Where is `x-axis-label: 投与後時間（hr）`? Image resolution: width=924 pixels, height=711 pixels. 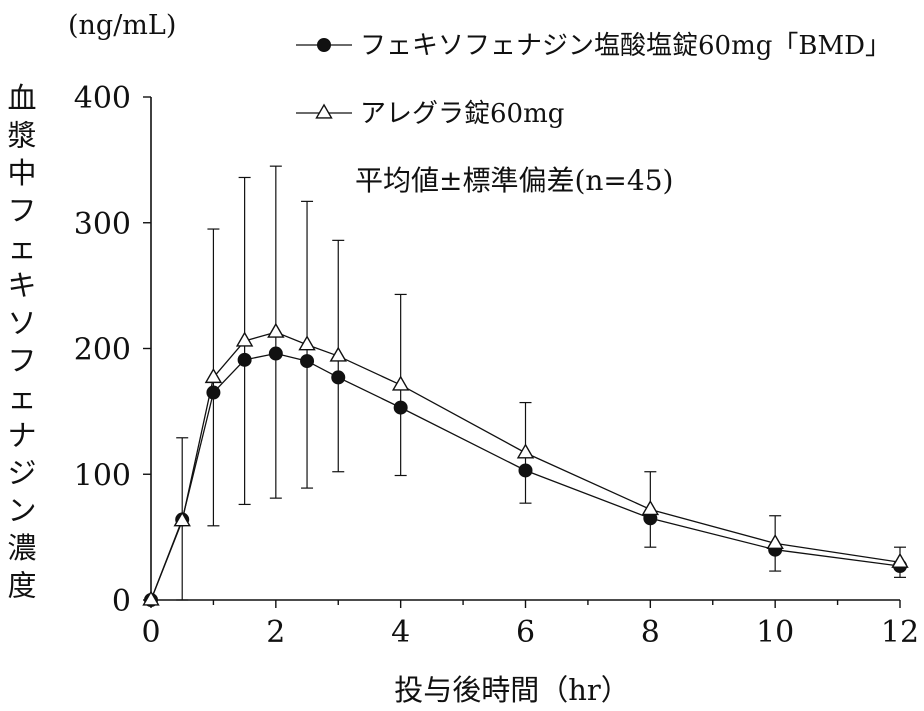 x-axis-label: 投与後時間（hr） is located at coordinates (512, 690).